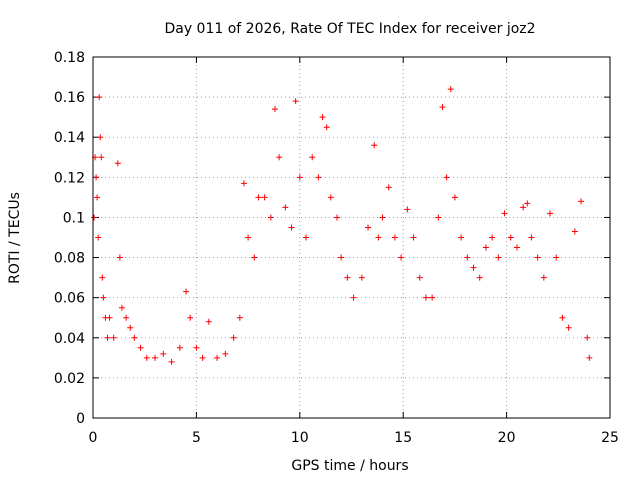 The image size is (640, 480). Describe the element at coordinates (80, 419) in the screenshot. I see `y-tick-label: 0` at that location.